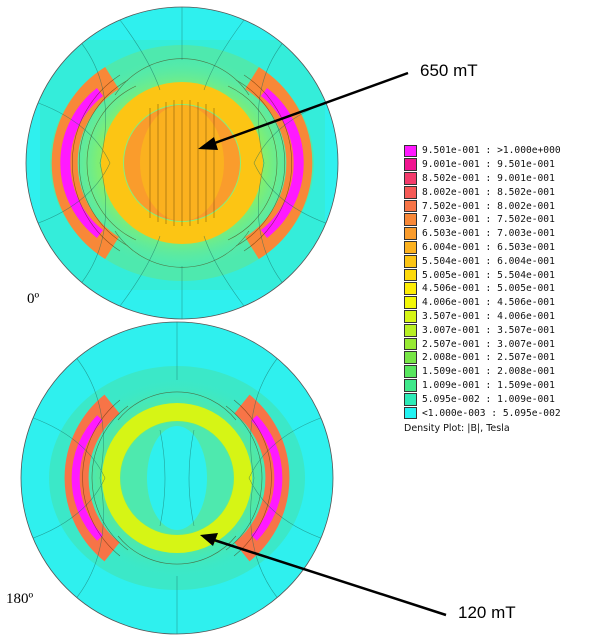  Describe the element at coordinates (488, 372) in the screenshot. I see `legend-range-label: 1.509e-001 : 2.008e-001` at that location.